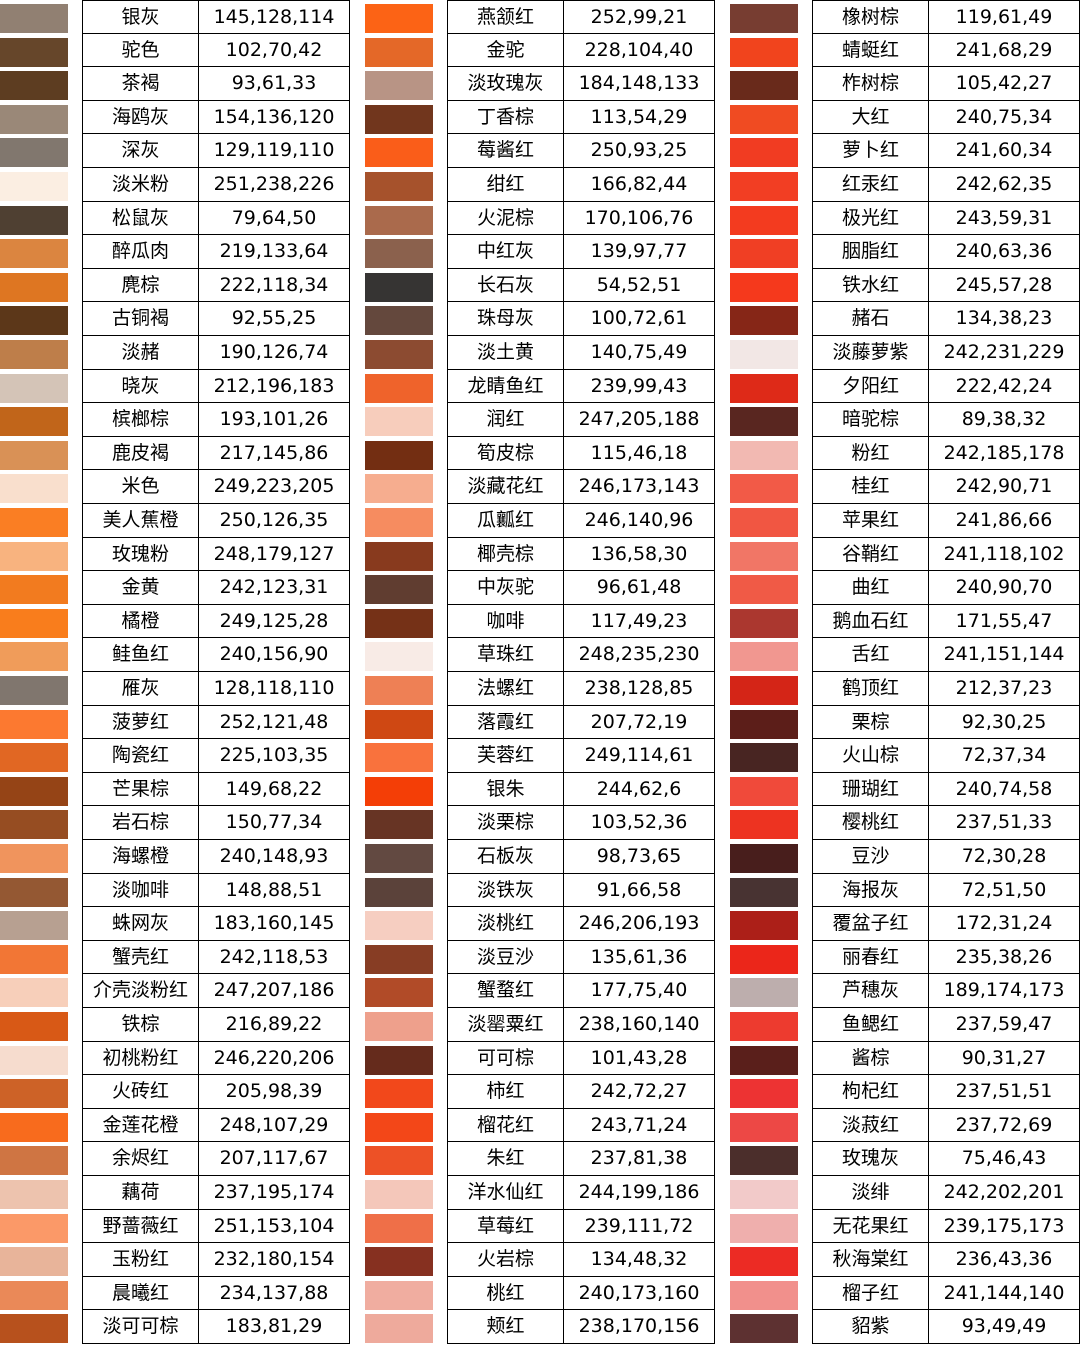 This screenshot has height=1354, width=1080. Describe the element at coordinates (175, 991) in the screenshot. I see `color-row: 介壳淡粉红 247,207,186` at that location.